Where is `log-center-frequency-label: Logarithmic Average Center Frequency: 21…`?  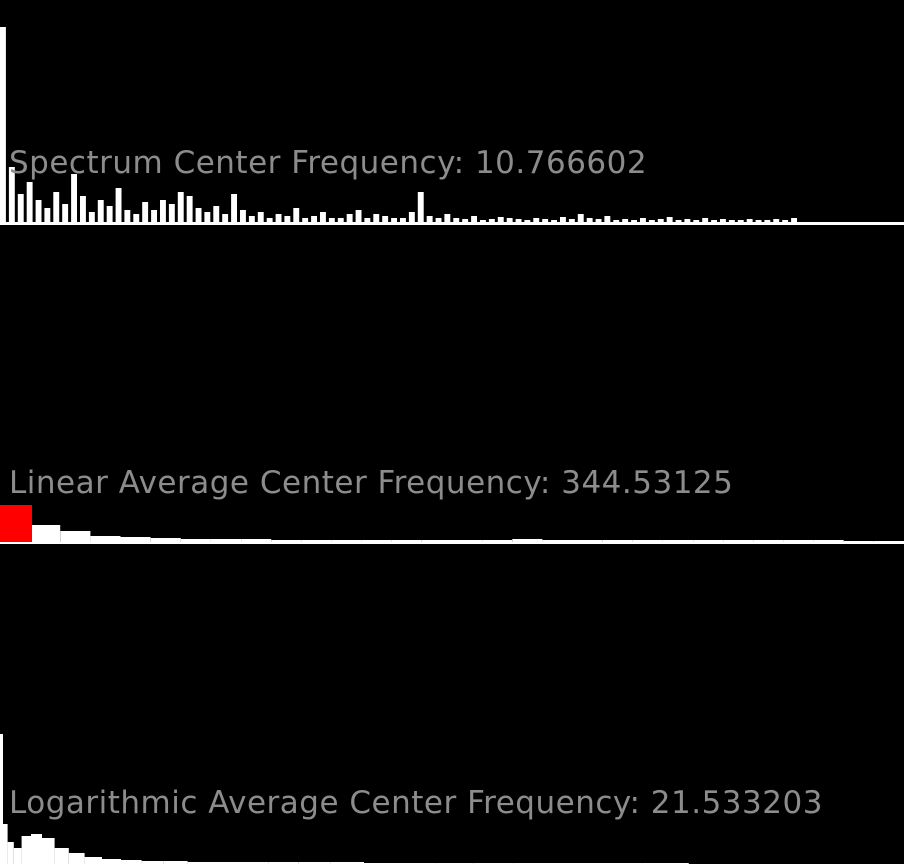
log-center-frequency-label: Logarithmic Average Center Frequency: 21… is located at coordinates (416, 803).